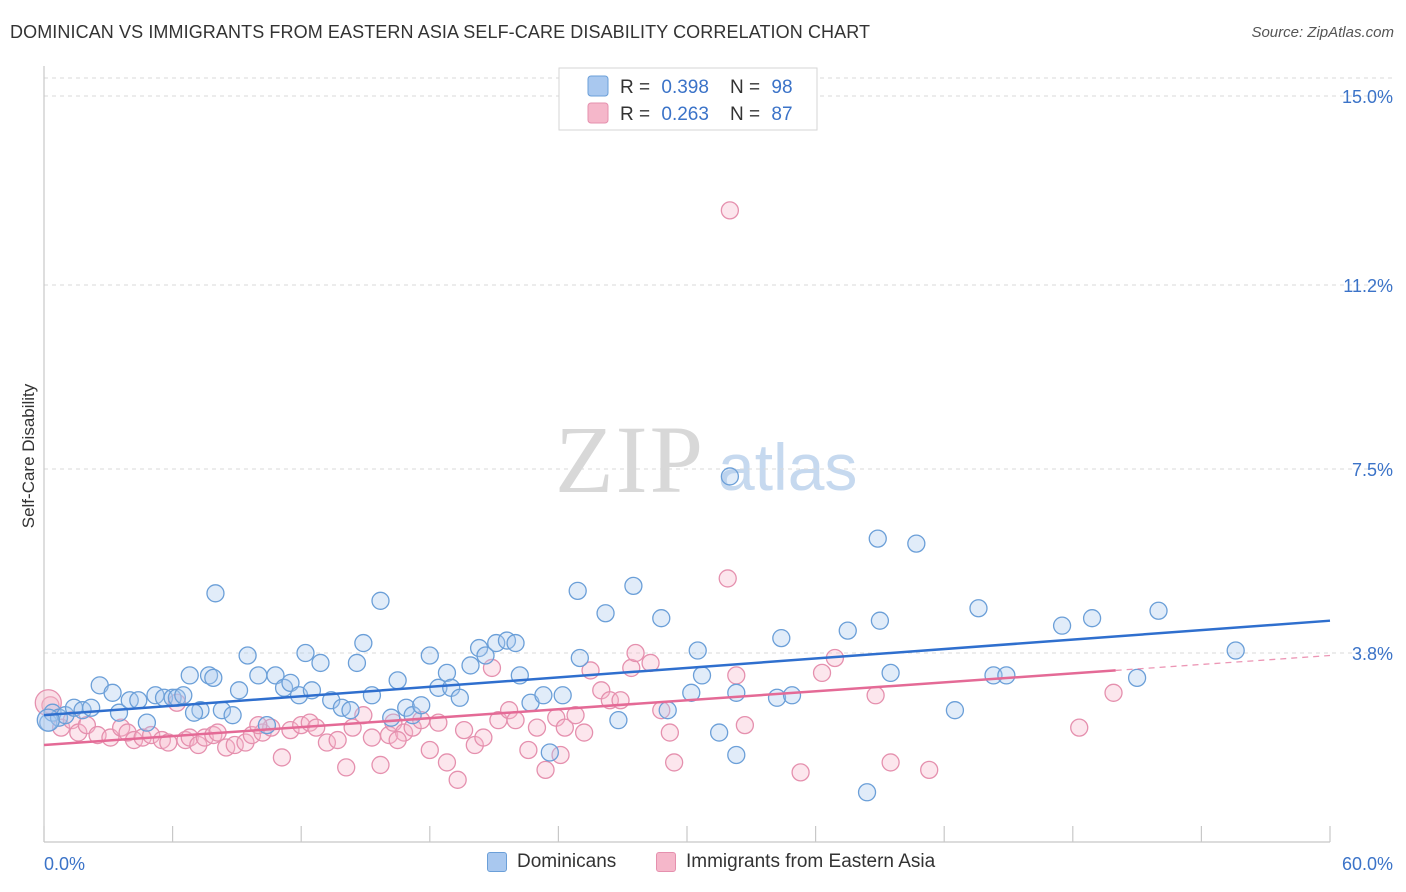  I want to click on y-axis-label: Self-Care Disability, so click(28, 455).